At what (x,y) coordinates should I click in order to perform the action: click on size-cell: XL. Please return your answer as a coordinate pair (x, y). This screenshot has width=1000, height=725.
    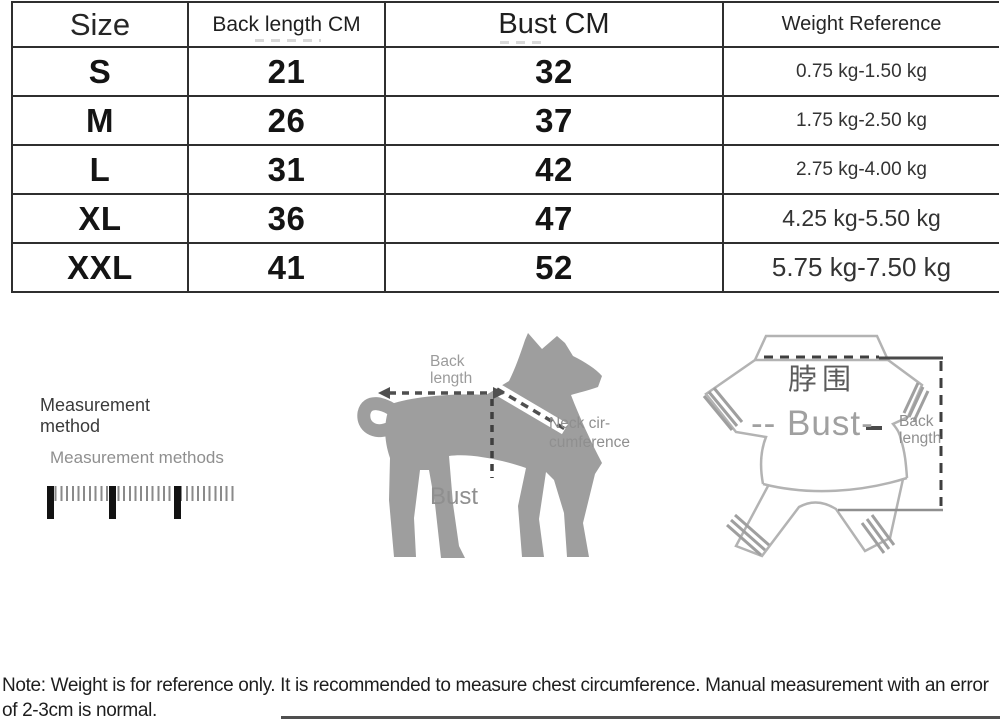
    Looking at the image, I should click on (100, 218).